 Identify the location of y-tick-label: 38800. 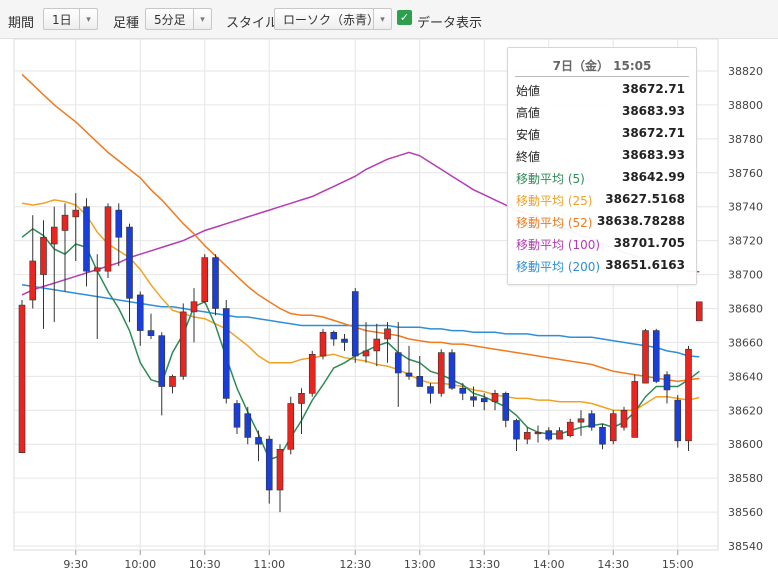
(745, 105).